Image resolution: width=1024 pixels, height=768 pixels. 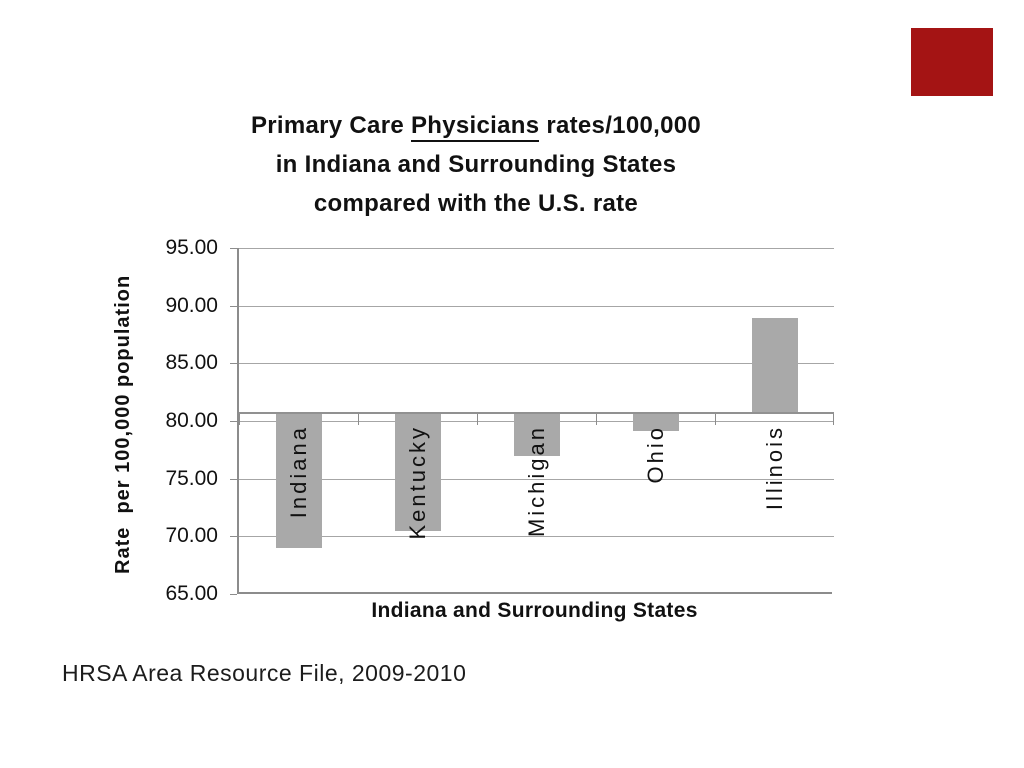 I want to click on category-label: Ohio, so click(x=655, y=454).